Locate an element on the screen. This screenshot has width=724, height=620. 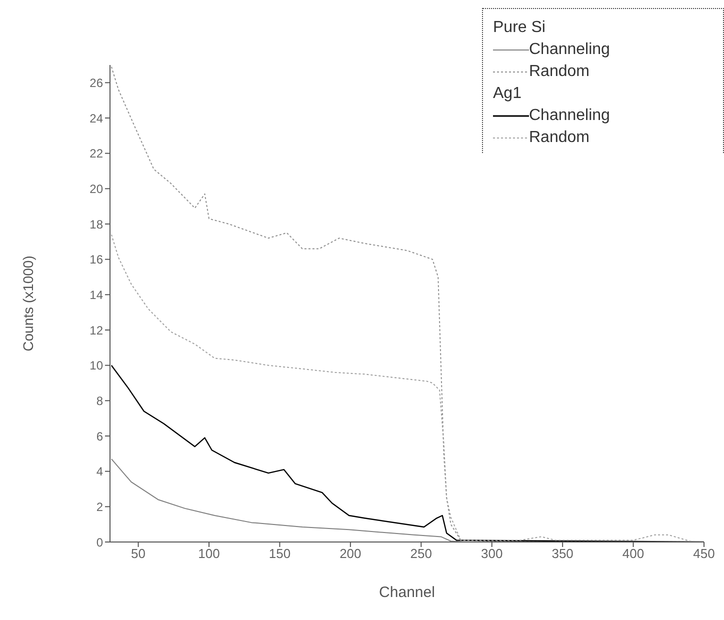
y-tick-label: 4 is located at coordinates (100, 471).